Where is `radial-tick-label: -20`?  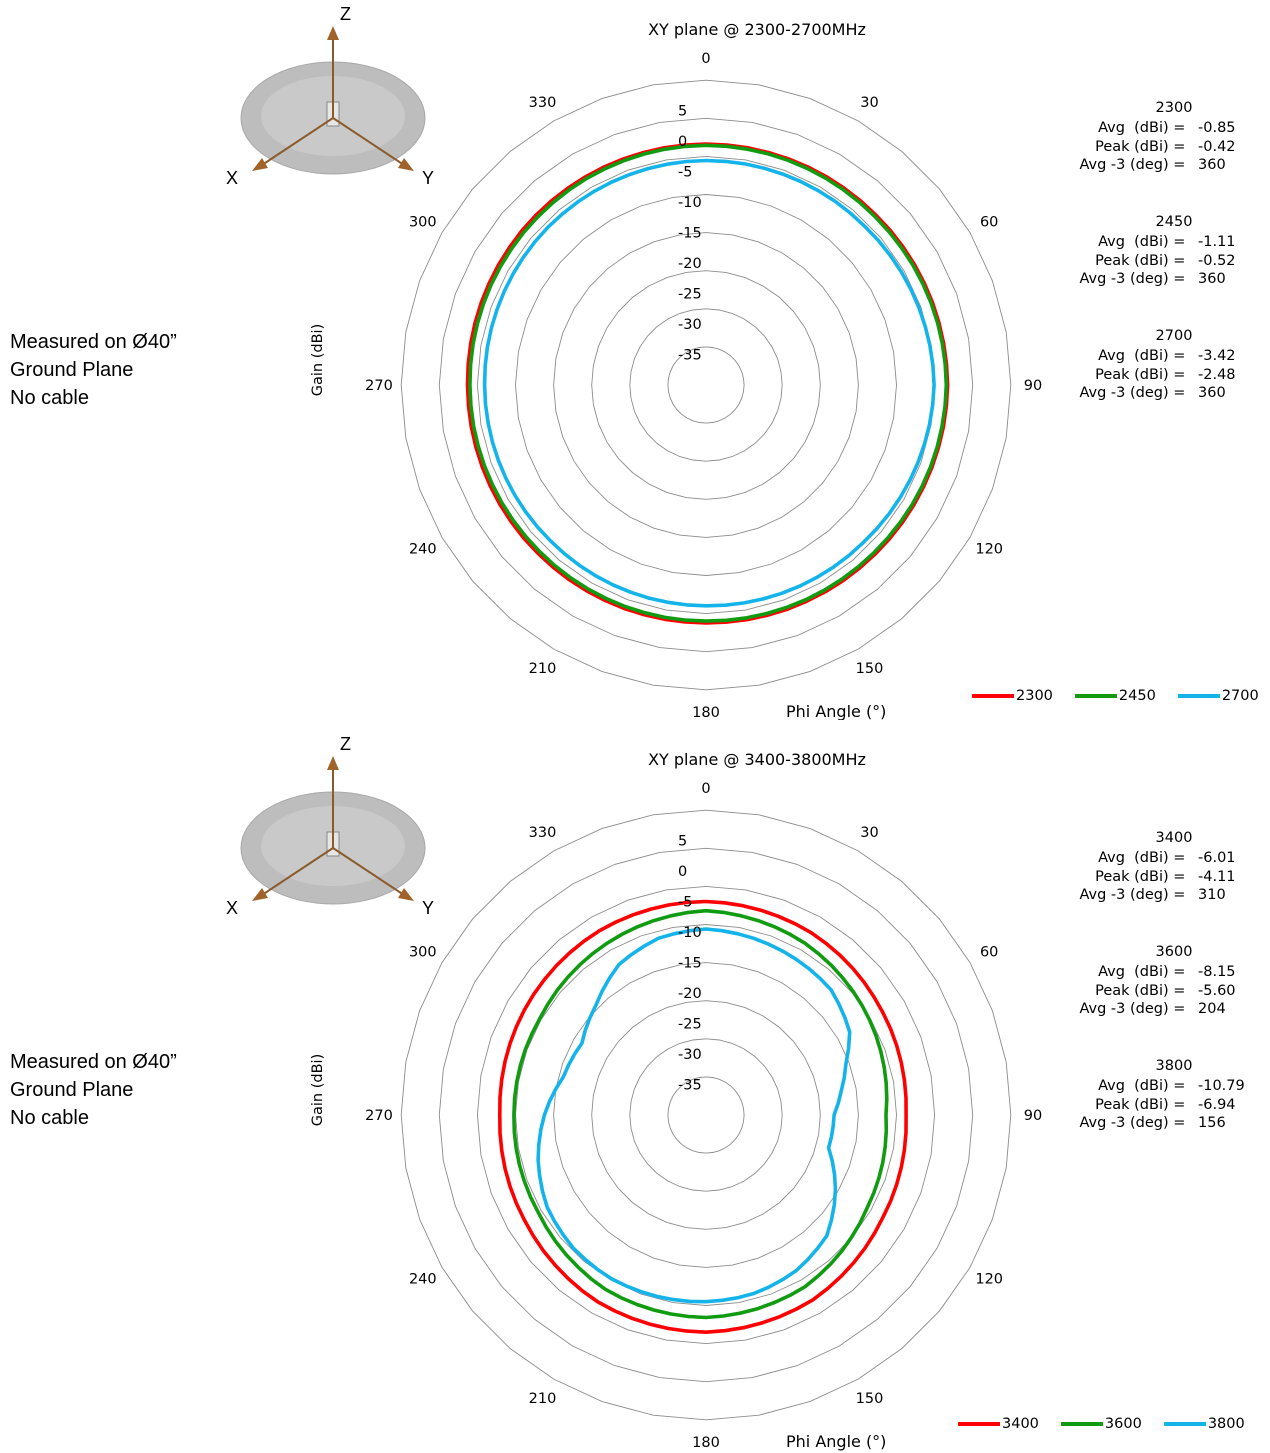 radial-tick-label: -20 is located at coordinates (690, 264).